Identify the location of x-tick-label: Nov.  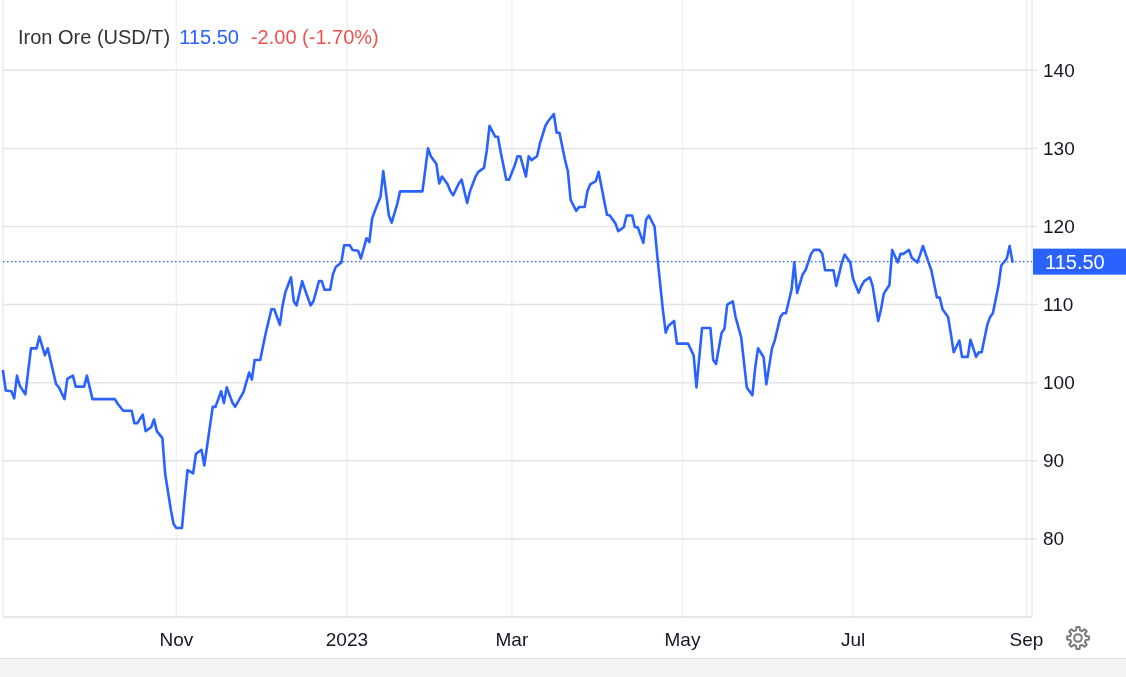
(176, 639).